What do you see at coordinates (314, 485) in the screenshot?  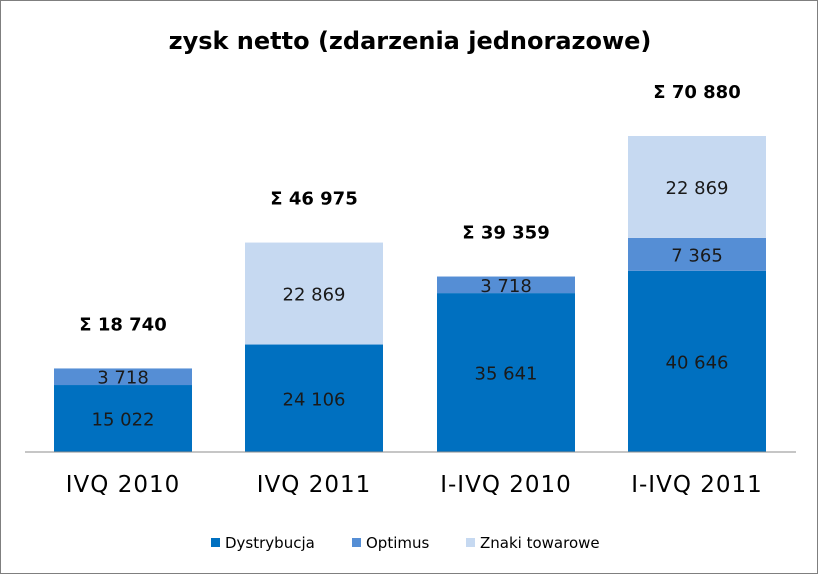 I see `x-tick-label: IVQ 2011` at bounding box center [314, 485].